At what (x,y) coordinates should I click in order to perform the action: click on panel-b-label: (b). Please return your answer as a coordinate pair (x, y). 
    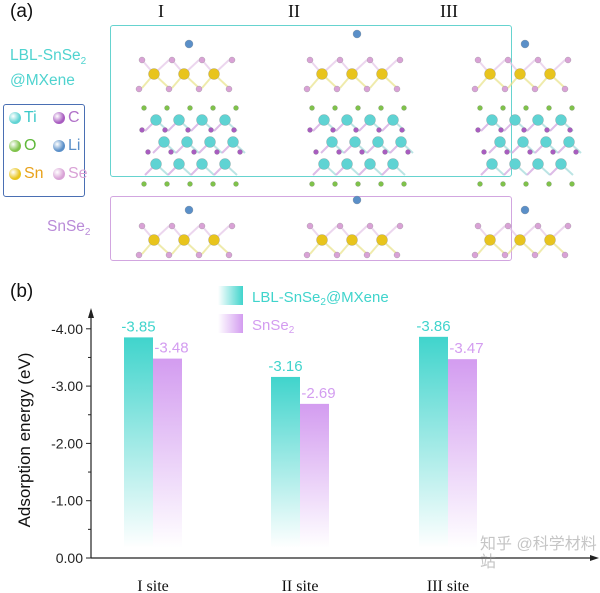
    Looking at the image, I should click on (22, 291).